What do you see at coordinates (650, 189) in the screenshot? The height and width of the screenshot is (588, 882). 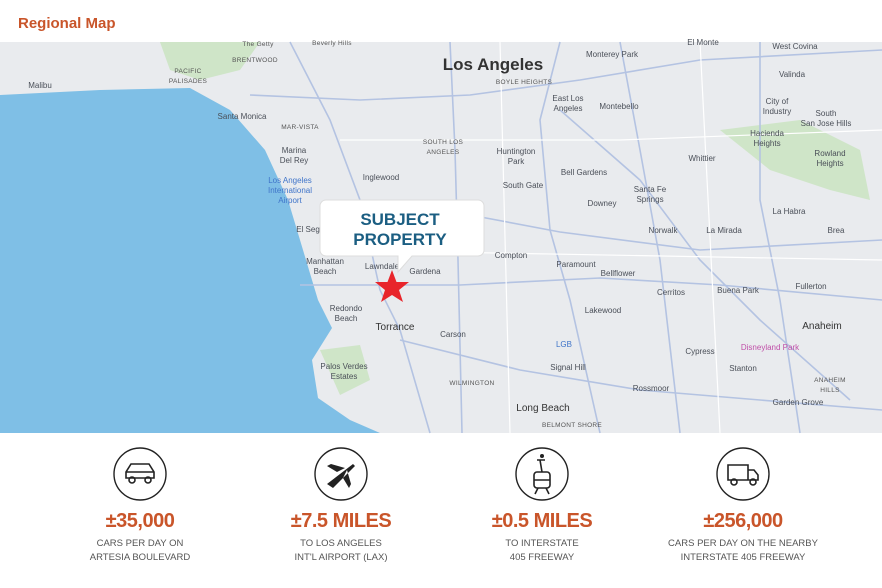 I see `map-label: Santa Fe` at bounding box center [650, 189].